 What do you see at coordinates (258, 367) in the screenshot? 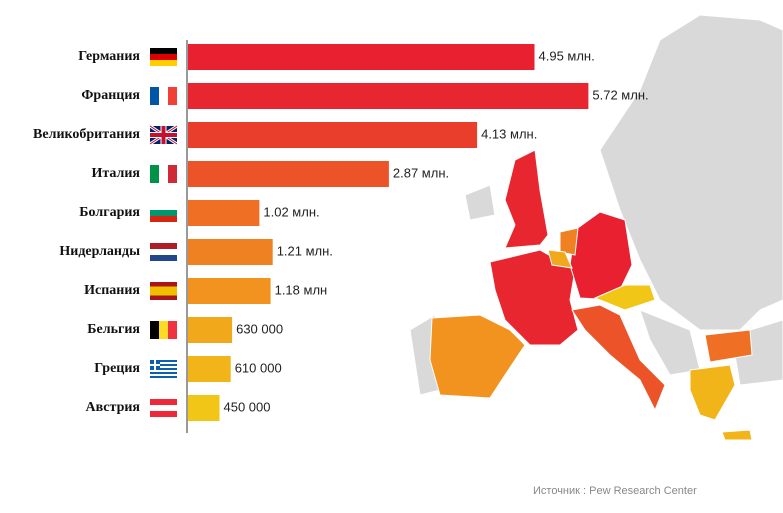
I see `value-label: 610 000` at bounding box center [258, 367].